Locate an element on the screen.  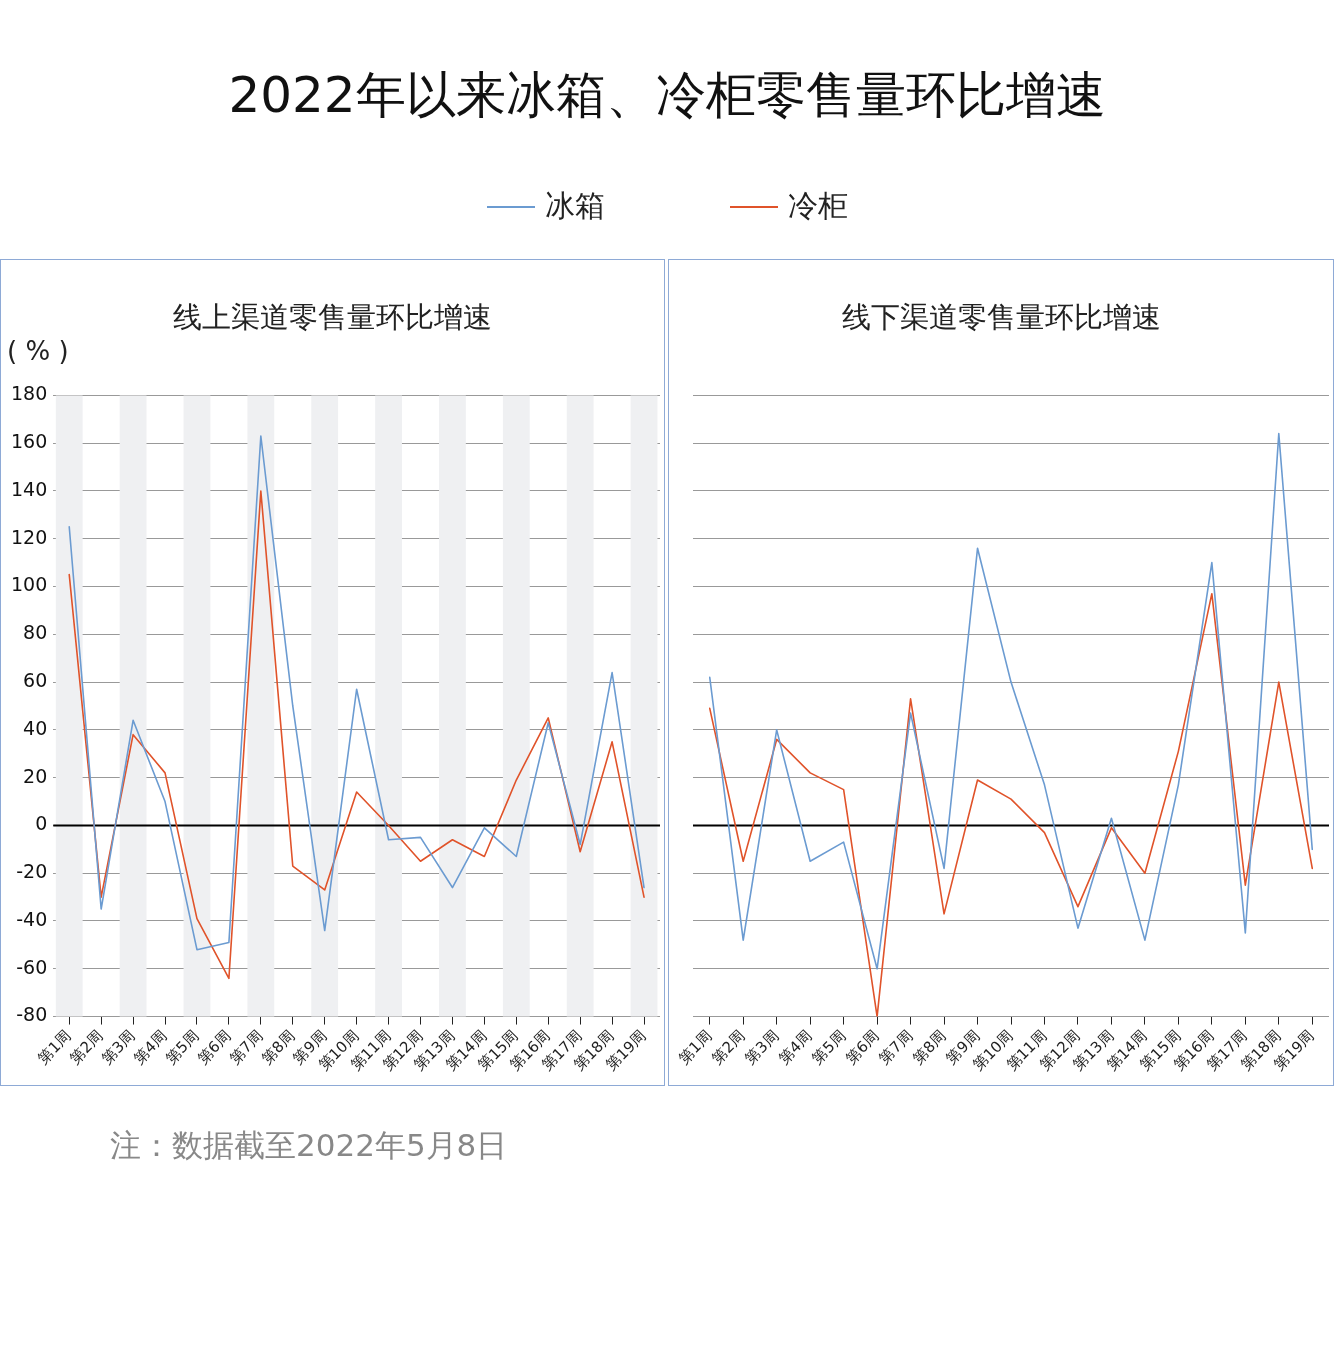
chart-title: 2022年以来冰箱、冷柜零售量环比增速 is located at coordinates (667, 95).